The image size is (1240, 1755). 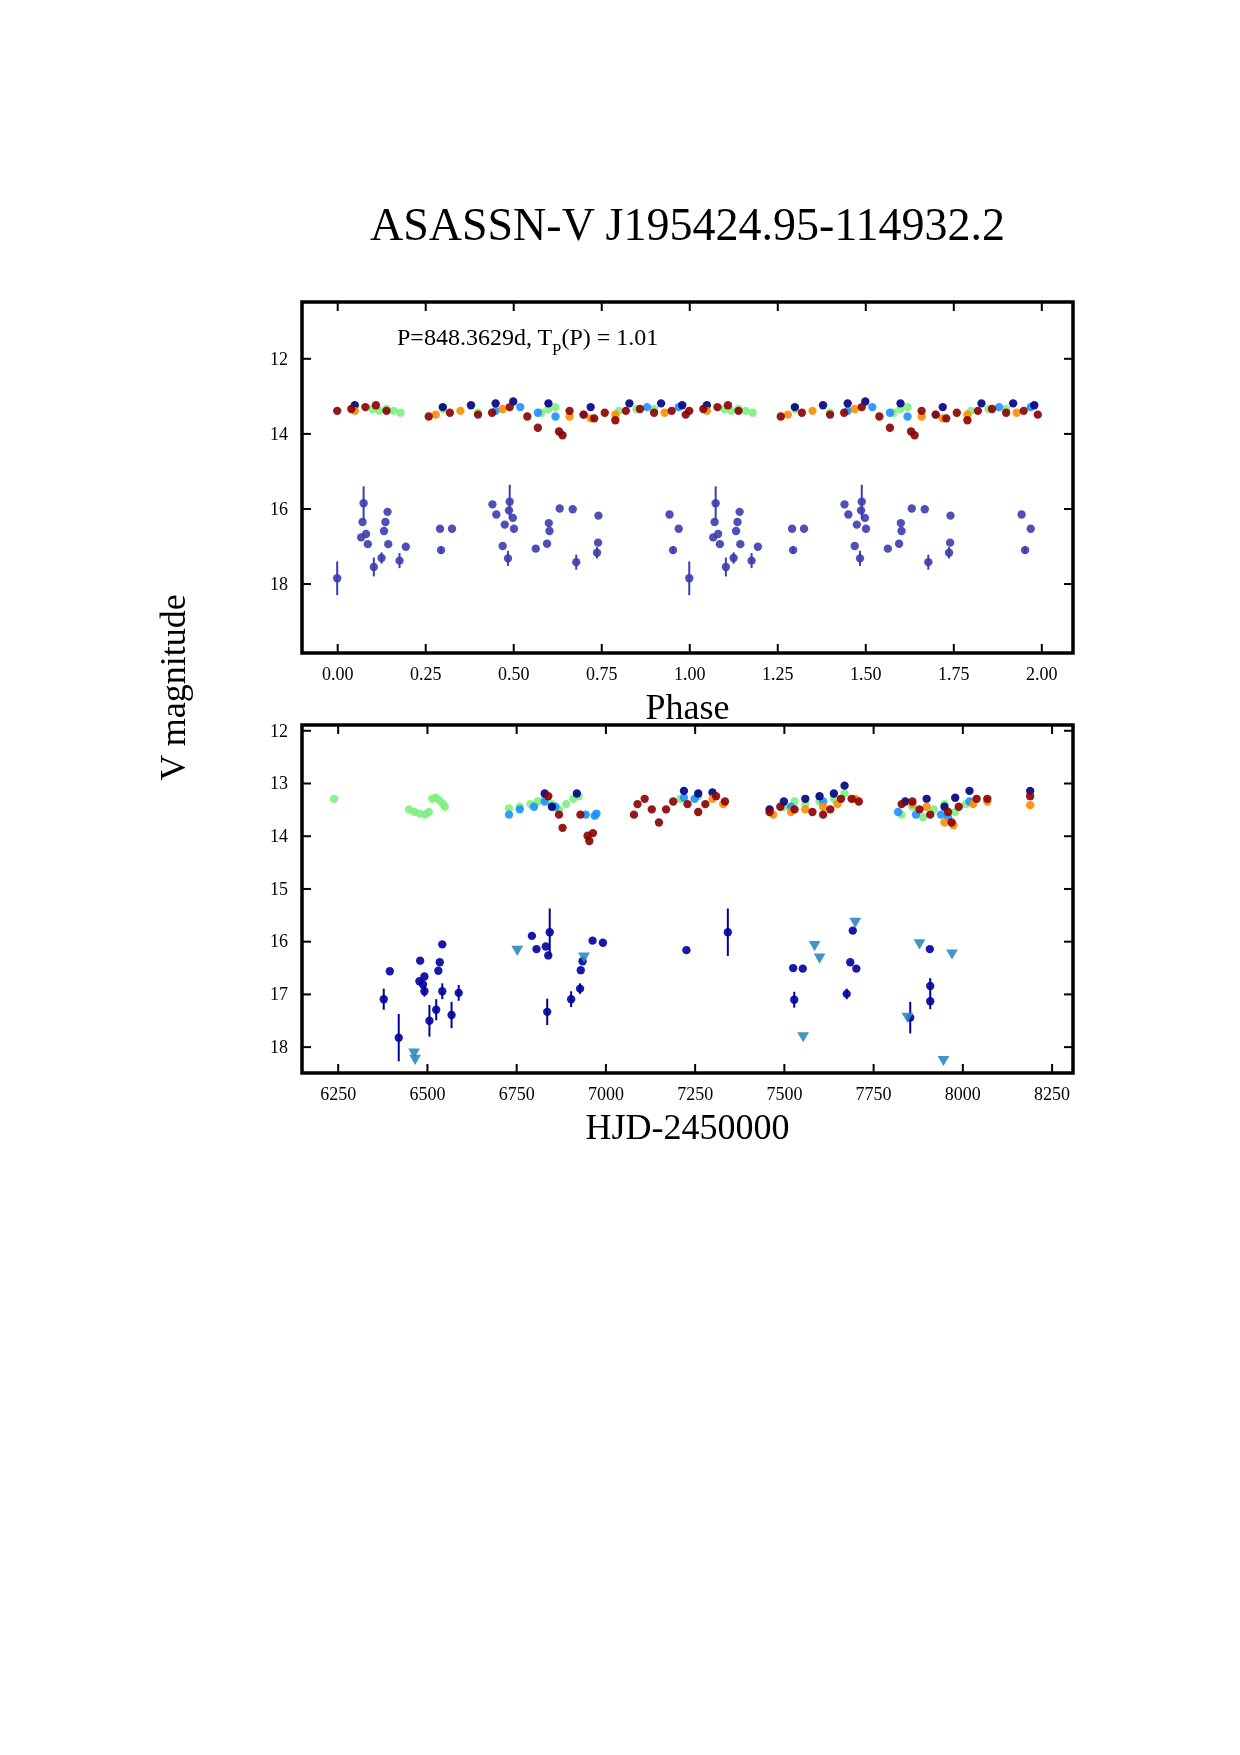 I want to click on x-tick-label: 0.50, so click(x=513, y=673).